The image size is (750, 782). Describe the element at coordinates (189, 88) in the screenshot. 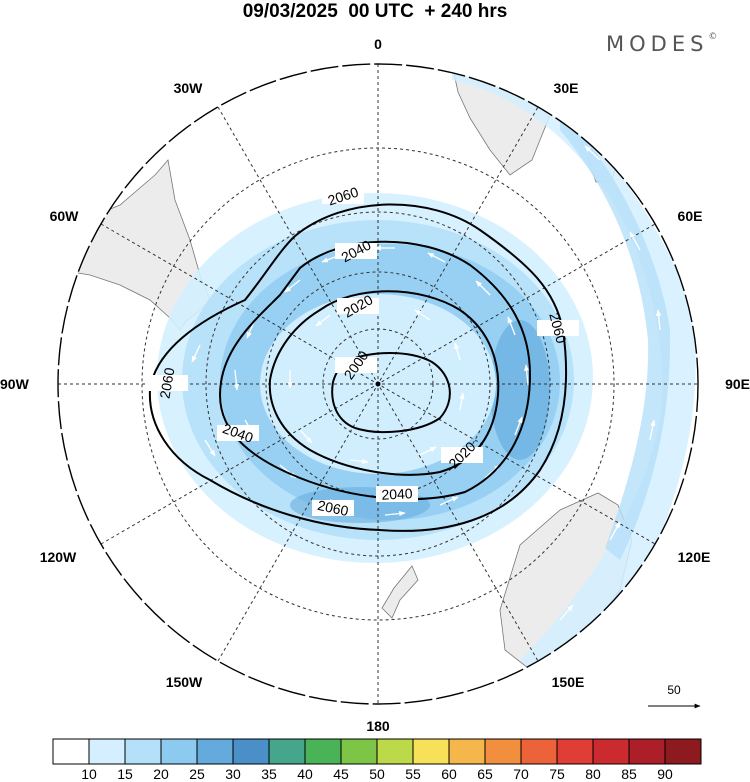

I see `lon-label-30w: 30W` at that location.